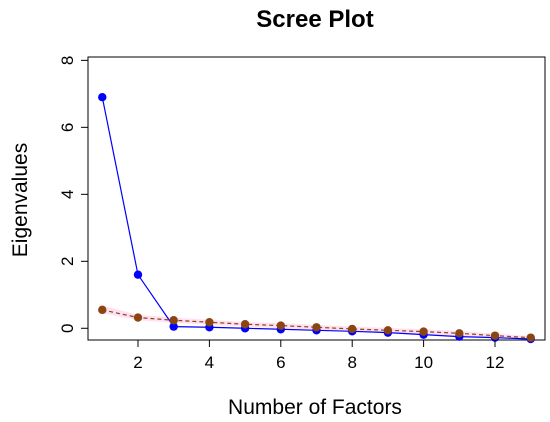  Describe the element at coordinates (67, 60) in the screenshot. I see `y-tick-label: 8` at that location.